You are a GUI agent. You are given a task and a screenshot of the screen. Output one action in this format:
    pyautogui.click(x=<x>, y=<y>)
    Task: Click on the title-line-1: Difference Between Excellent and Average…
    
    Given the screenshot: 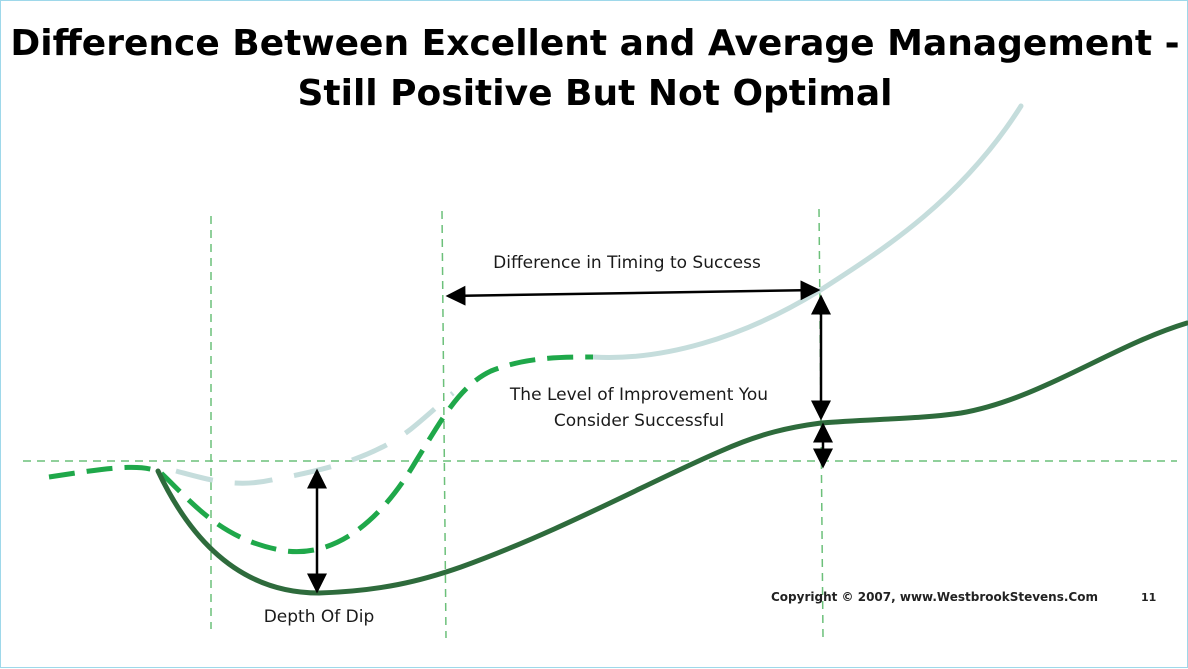 What is the action you would take?
    pyautogui.click(x=595, y=43)
    